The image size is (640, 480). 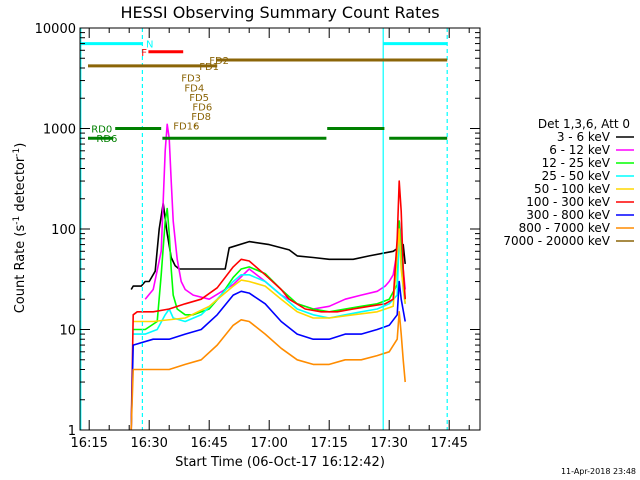 I want to click on timestamp: 11-Apr-2018 23:48, so click(x=598, y=471).